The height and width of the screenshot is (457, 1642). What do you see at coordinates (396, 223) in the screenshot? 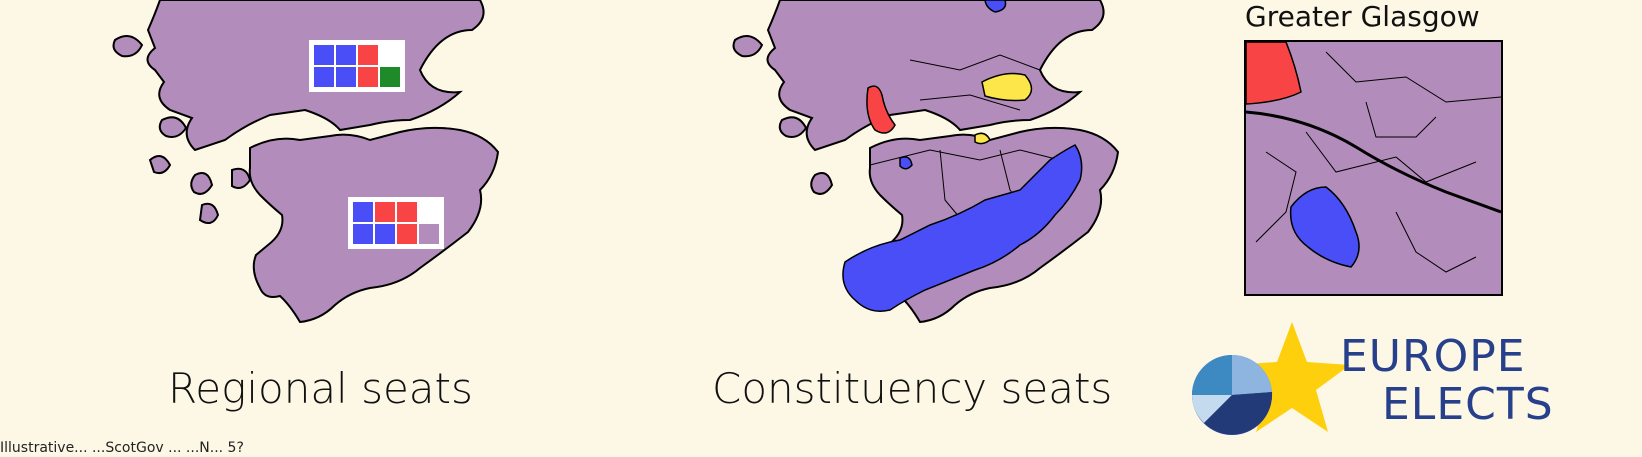
I see `regional-seat-block-south` at bounding box center [396, 223].